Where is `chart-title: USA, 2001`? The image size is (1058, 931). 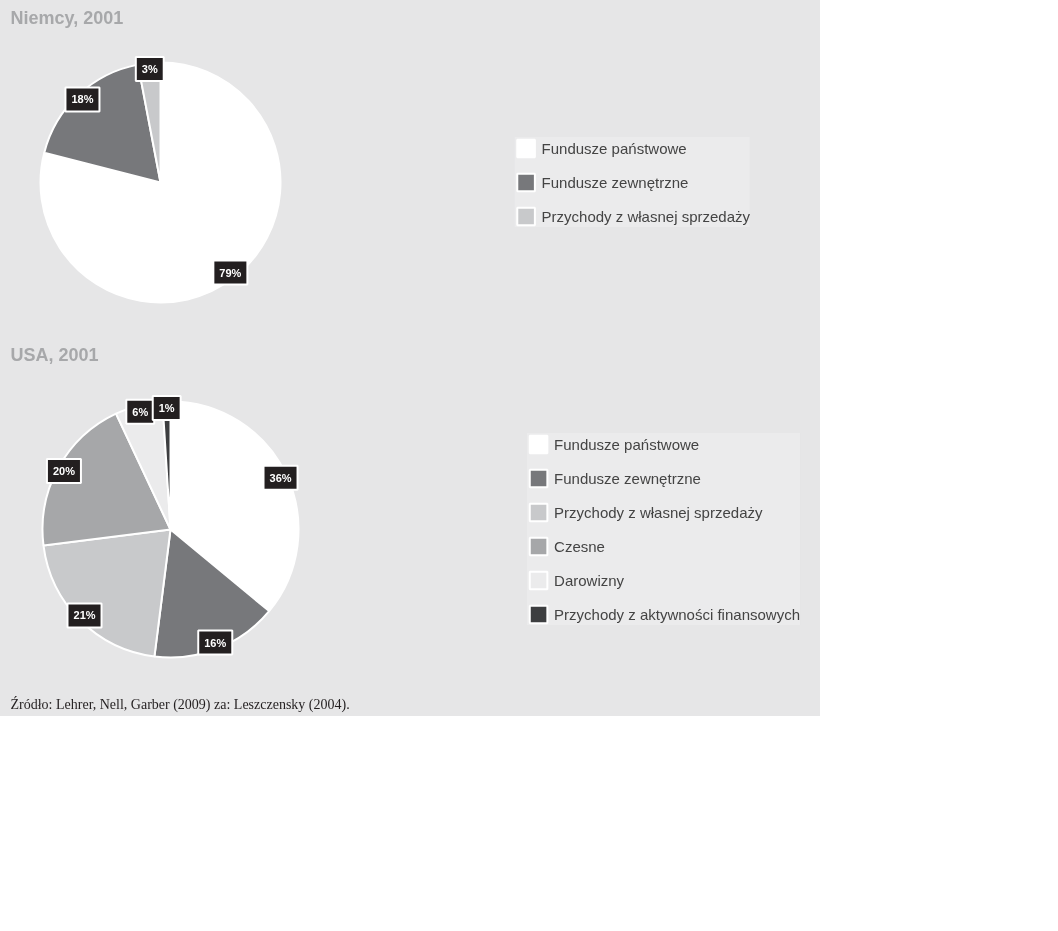 chart-title: USA, 2001 is located at coordinates (54, 354).